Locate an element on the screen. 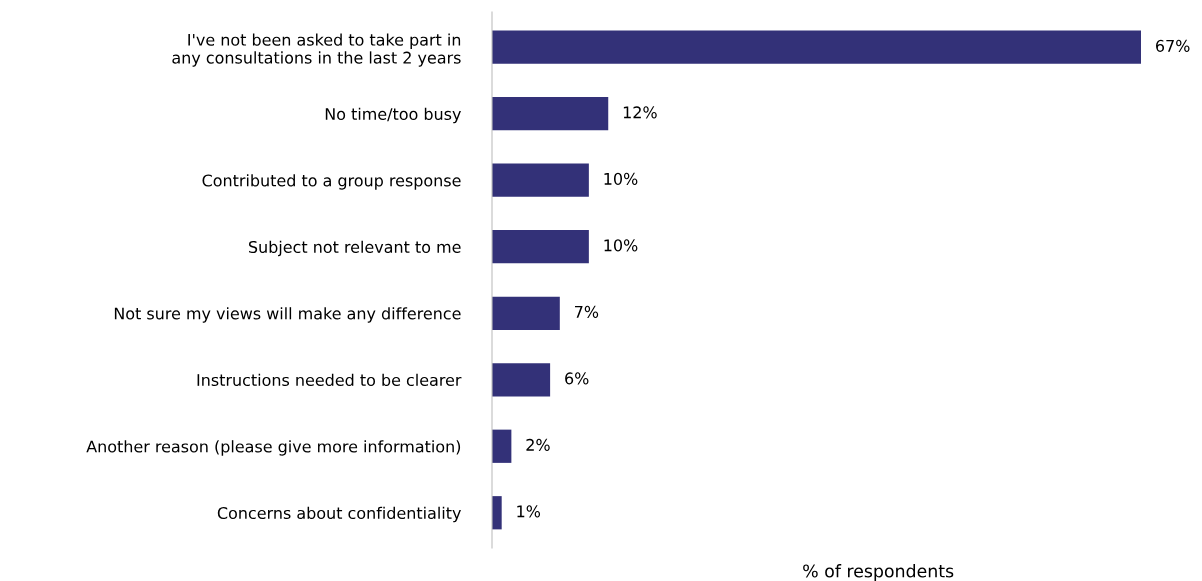 Image resolution: width=1202 pixels, height=581 pixels. y-tick-label: Not sure my views will make any difference is located at coordinates (287, 315).